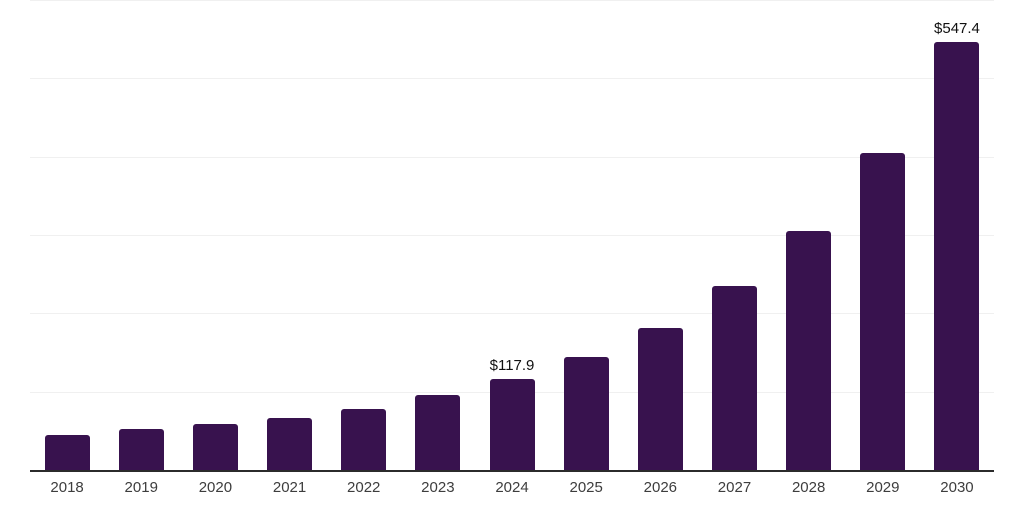 The width and height of the screenshot is (1024, 512). Describe the element at coordinates (290, 444) in the screenshot. I see `bar-2021` at that location.